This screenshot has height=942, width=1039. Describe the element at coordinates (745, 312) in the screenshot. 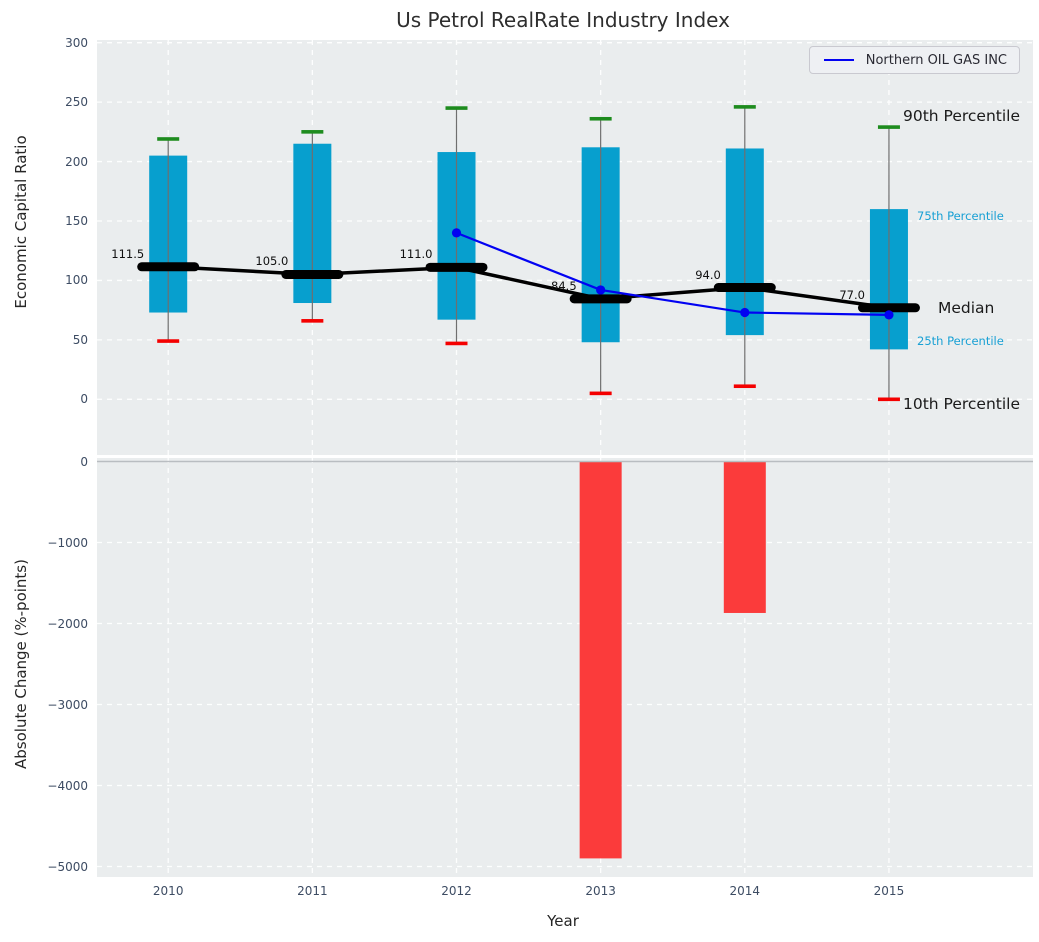

I see `company-point-2014` at that location.